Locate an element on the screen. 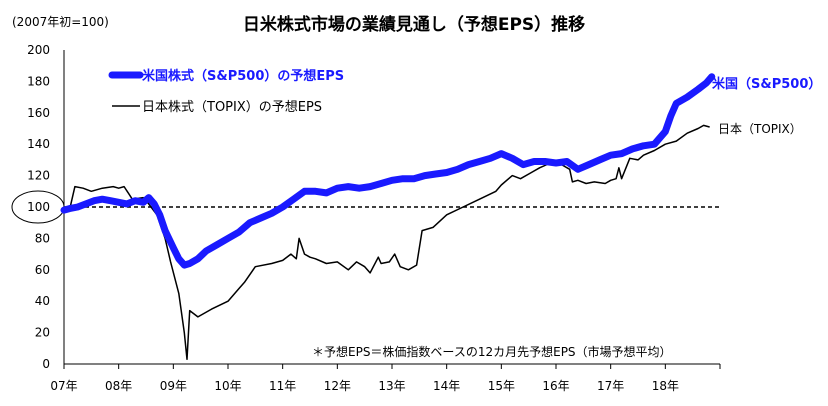 This screenshot has height=406, width=828. x-tick-label: 12年 is located at coordinates (337, 386).